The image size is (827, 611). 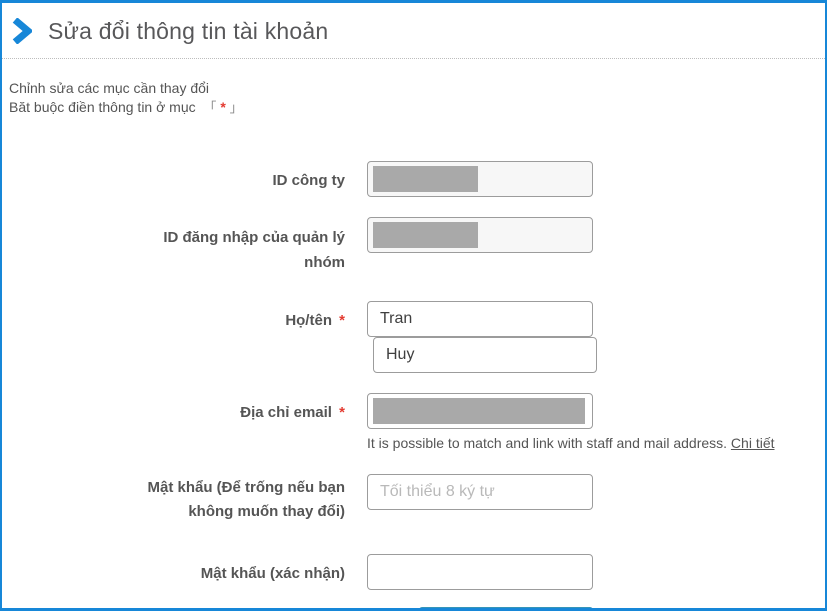 What do you see at coordinates (315, 320) in the screenshot?
I see `full-name-label: Họ/tên *` at bounding box center [315, 320].